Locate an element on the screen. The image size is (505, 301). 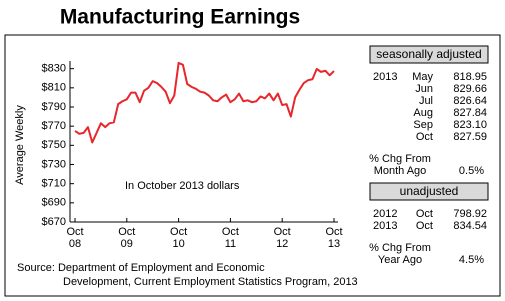
y-tick-label: $690 is located at coordinates (54, 203).